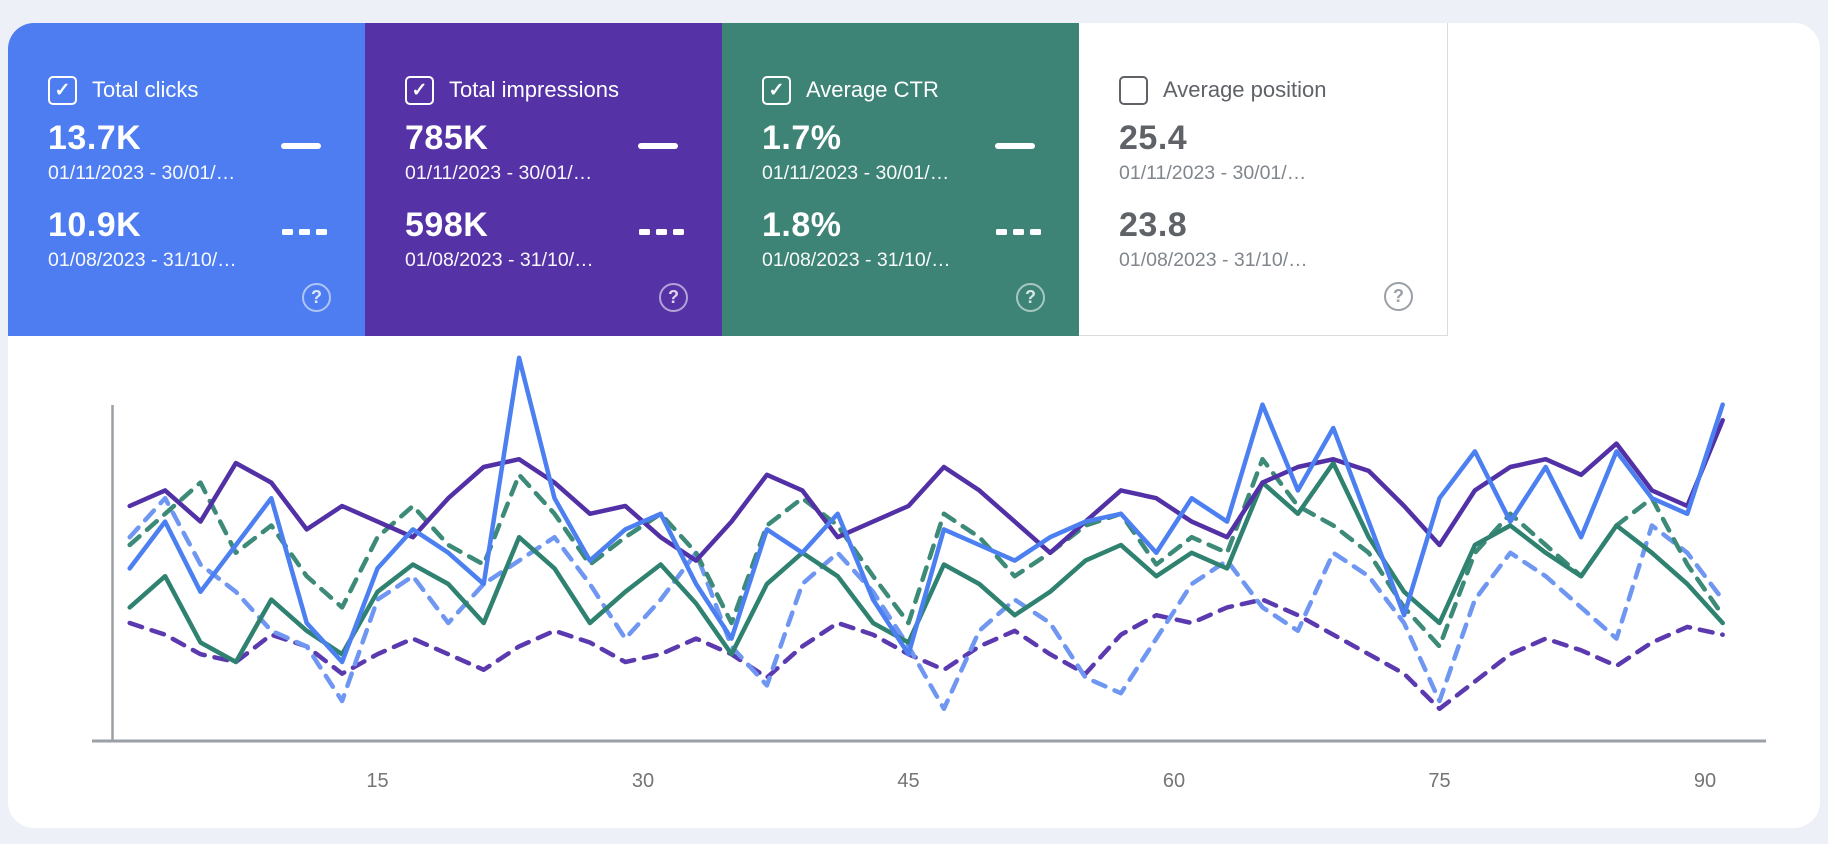  I want to click on total-impressions-checkbox: ✓, so click(419, 90).